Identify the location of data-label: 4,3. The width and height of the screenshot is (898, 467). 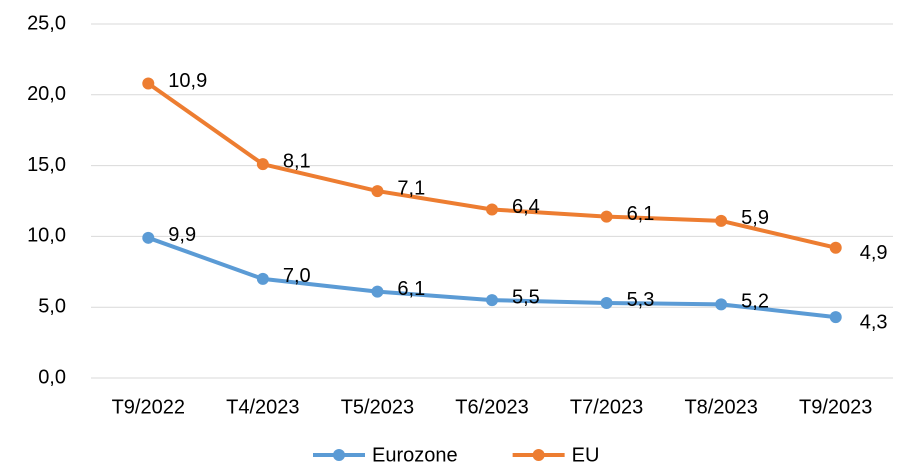
(874, 322).